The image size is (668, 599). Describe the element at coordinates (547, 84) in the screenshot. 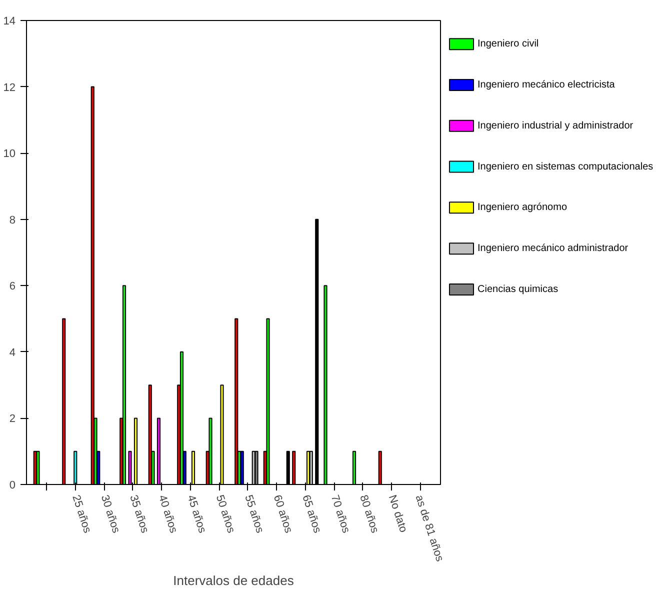

I see `legend-label: Ingeniero mecánico electricista` at that location.